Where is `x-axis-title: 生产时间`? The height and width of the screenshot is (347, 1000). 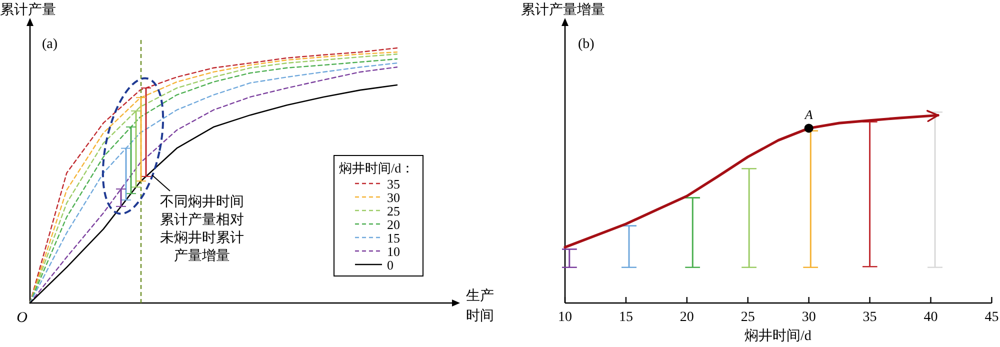
x-axis-title: 生产时间 is located at coordinates (480, 306).